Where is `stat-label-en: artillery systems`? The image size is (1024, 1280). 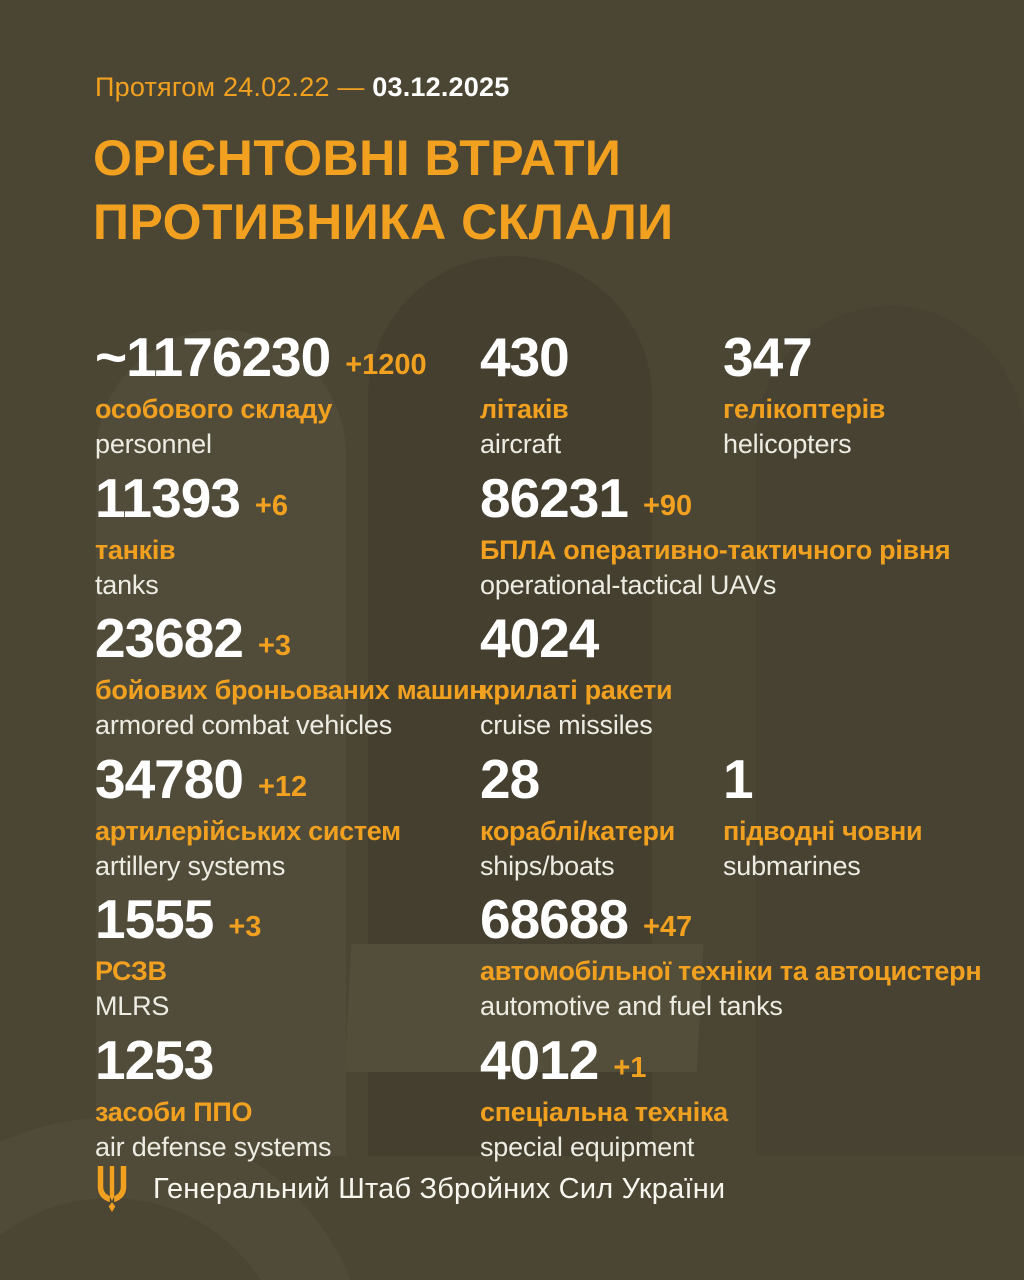 stat-label-en: artillery systems is located at coordinates (190, 865).